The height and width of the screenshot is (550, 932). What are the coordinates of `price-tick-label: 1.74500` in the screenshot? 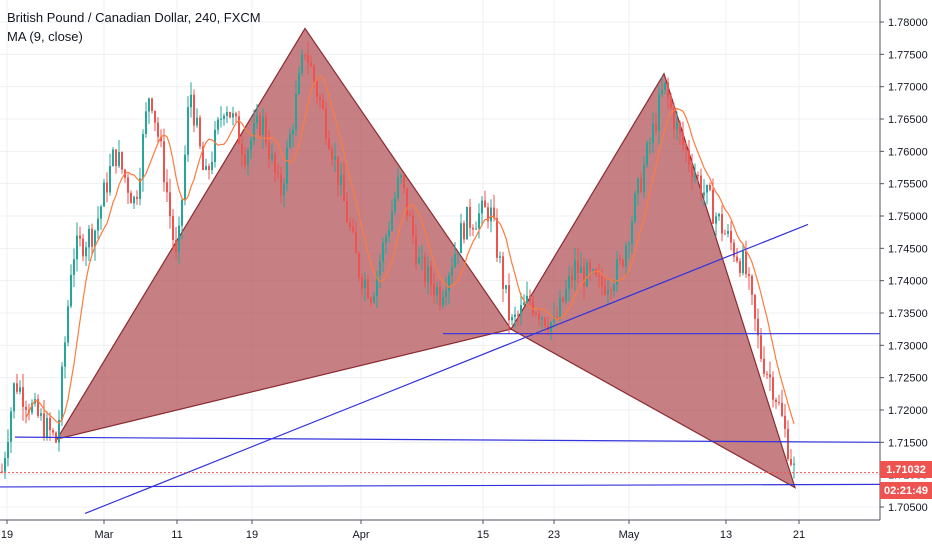 It's located at (908, 249).